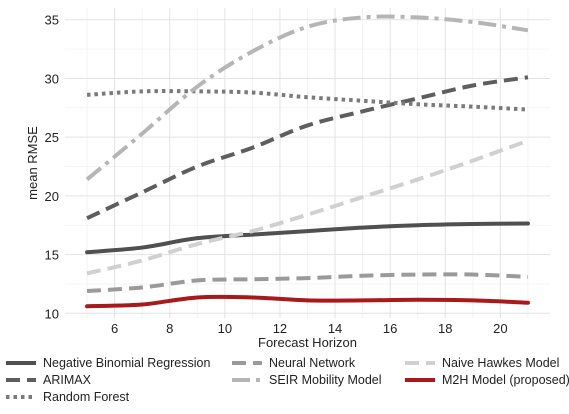 The width and height of the screenshot is (569, 414). Describe the element at coordinates (500, 363) in the screenshot. I see `legend-label-naive-hawkes-model: Naive Hawkes Model` at that location.